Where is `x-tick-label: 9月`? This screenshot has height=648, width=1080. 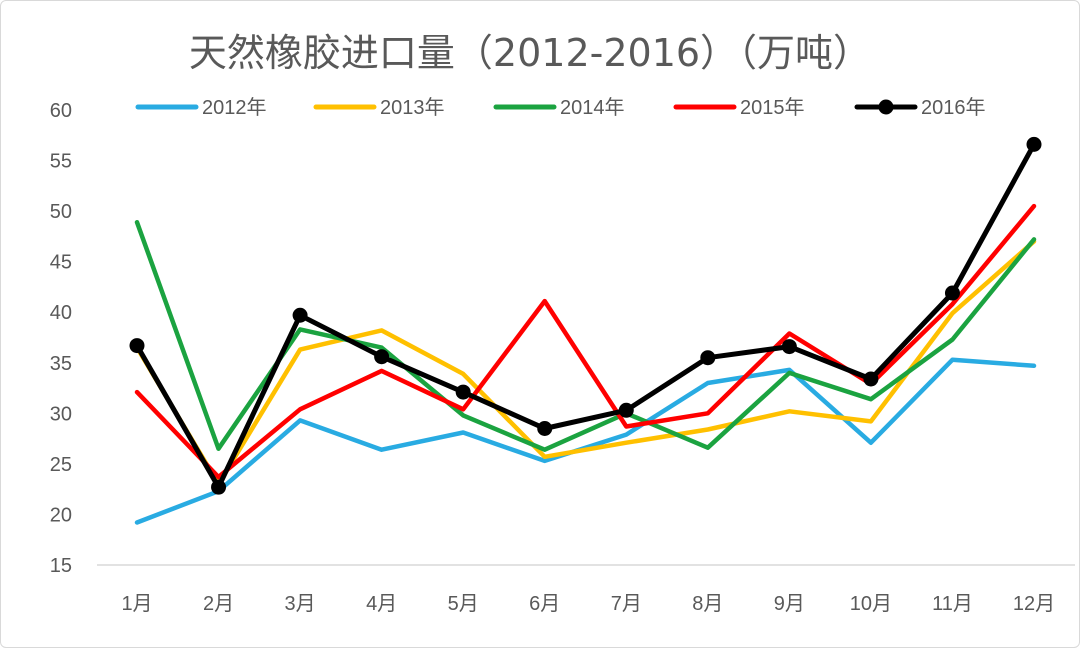 x-tick-label: 9月 is located at coordinates (789, 604).